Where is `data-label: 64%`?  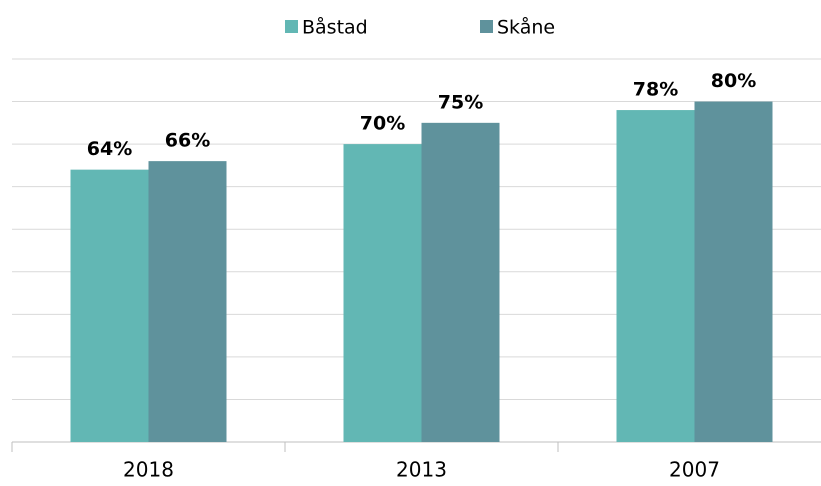
data-label: 64% is located at coordinates (109, 149).